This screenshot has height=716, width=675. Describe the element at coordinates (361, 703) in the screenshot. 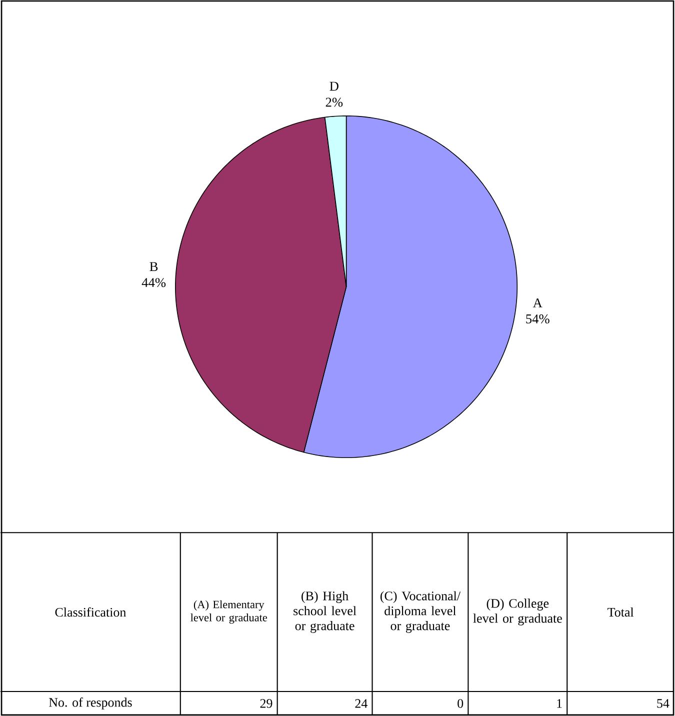

I see `data-label: 24` at that location.